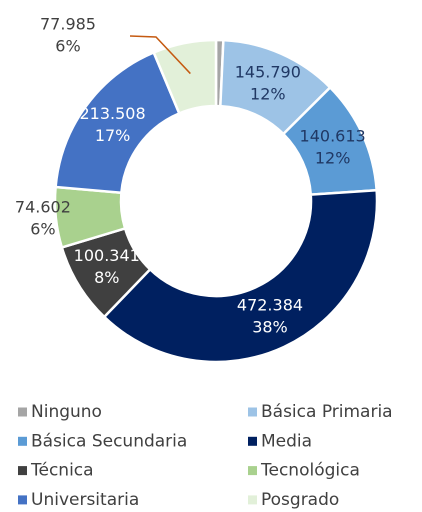  What do you see at coordinates (310, 471) in the screenshot?
I see `legend-label: Tecnológica` at bounding box center [310, 471].